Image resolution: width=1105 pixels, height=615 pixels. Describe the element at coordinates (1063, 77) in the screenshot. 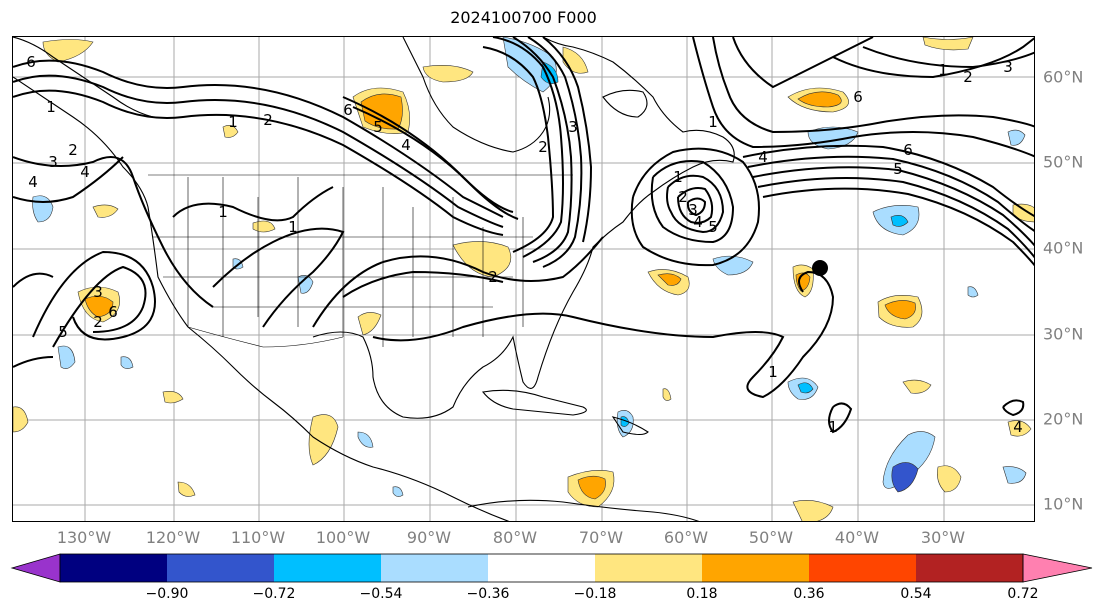

I see `latitude-label: 60°N` at that location.